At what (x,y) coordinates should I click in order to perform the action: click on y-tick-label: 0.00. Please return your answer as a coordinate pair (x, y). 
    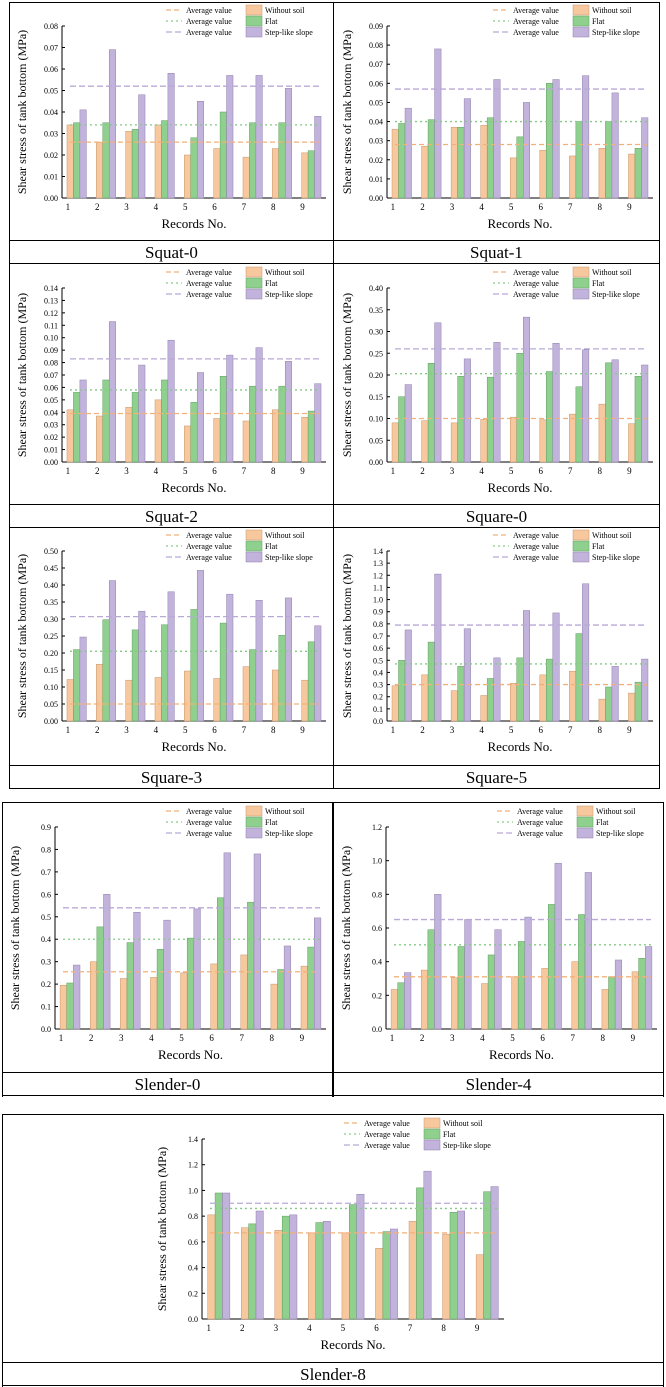
    Looking at the image, I should click on (51, 462).